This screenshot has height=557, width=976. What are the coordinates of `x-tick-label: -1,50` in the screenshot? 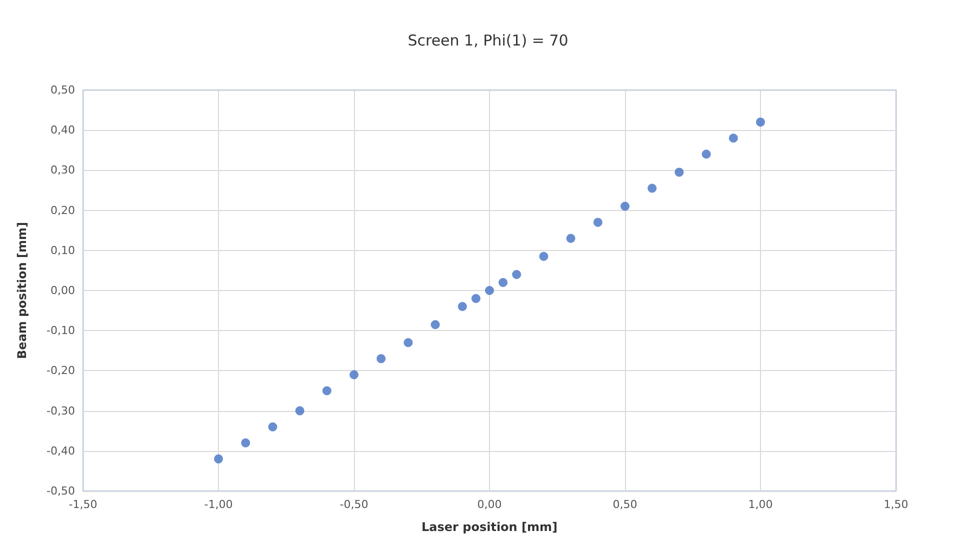 It's located at (83, 504).